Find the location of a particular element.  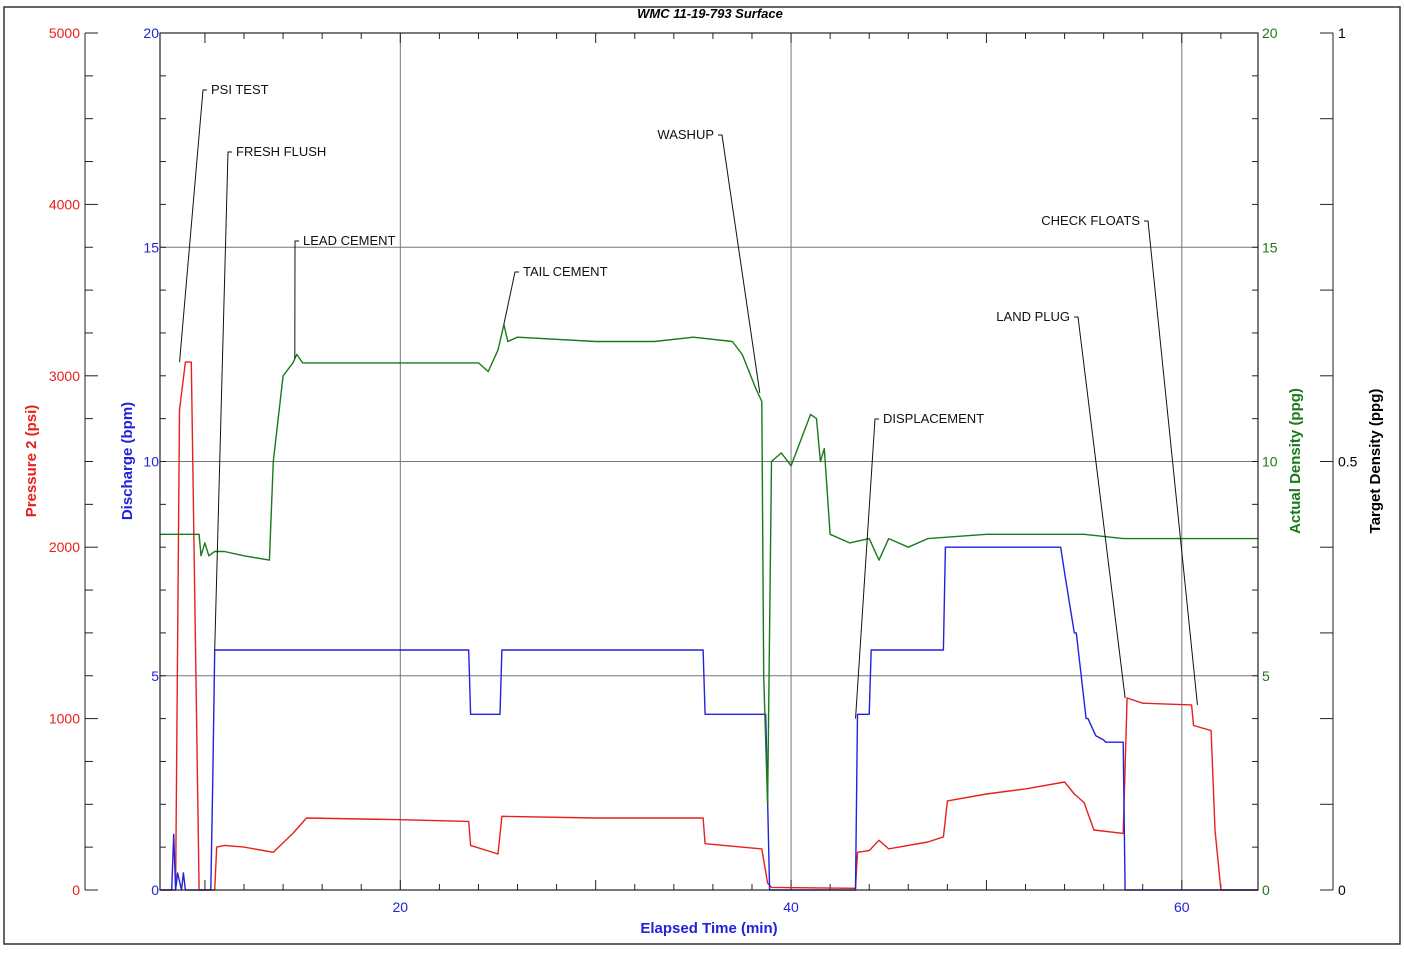

x-tick-label: 40 is located at coordinates (791, 907).